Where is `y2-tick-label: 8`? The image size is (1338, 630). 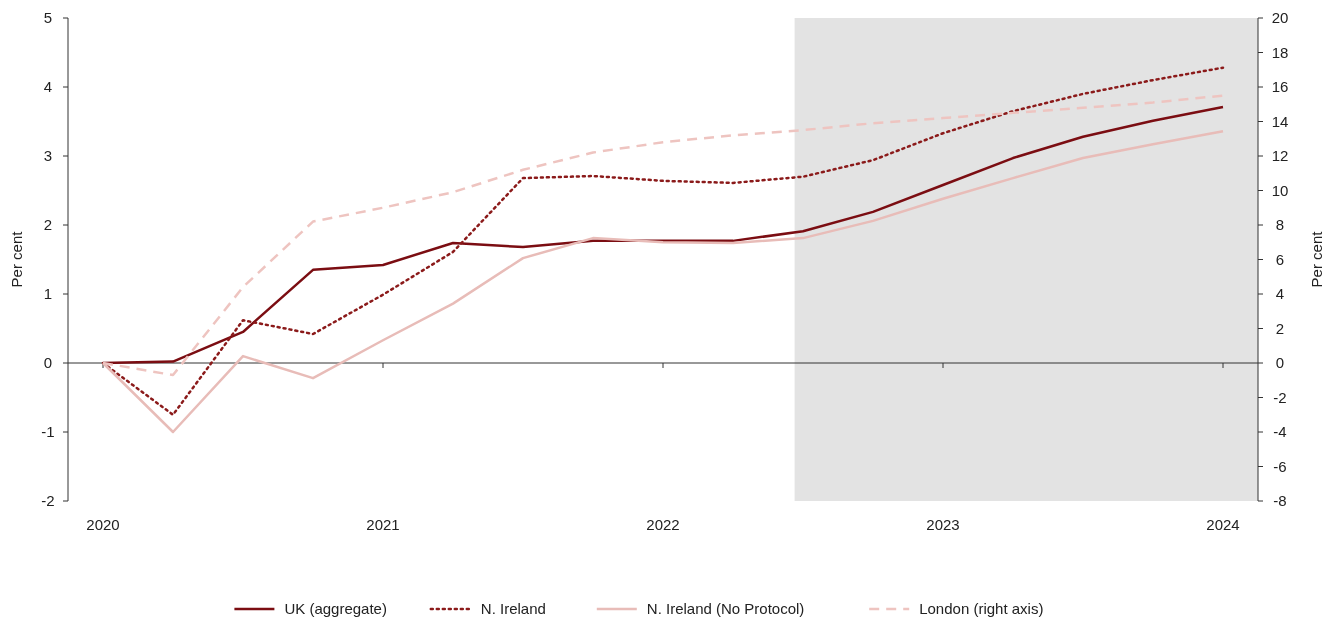 y2-tick-label: 8 is located at coordinates (1280, 225).